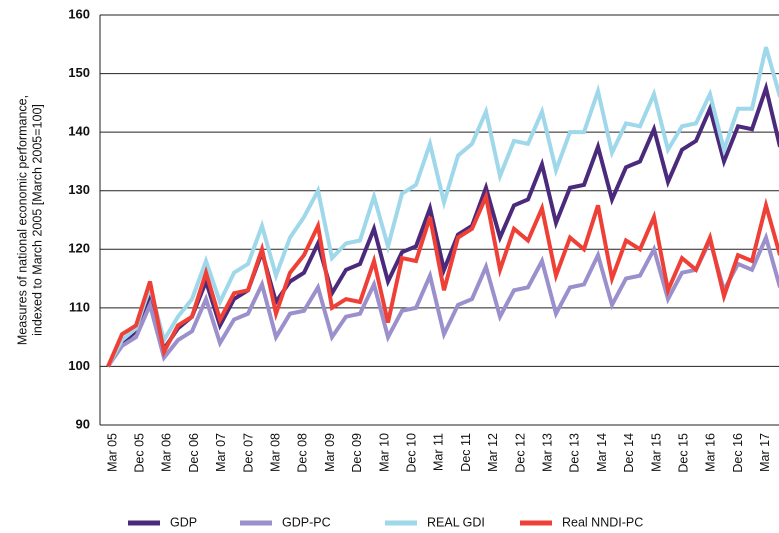 This screenshot has width=779, height=533. I want to click on x-tick-label: Mar 06, so click(167, 452).